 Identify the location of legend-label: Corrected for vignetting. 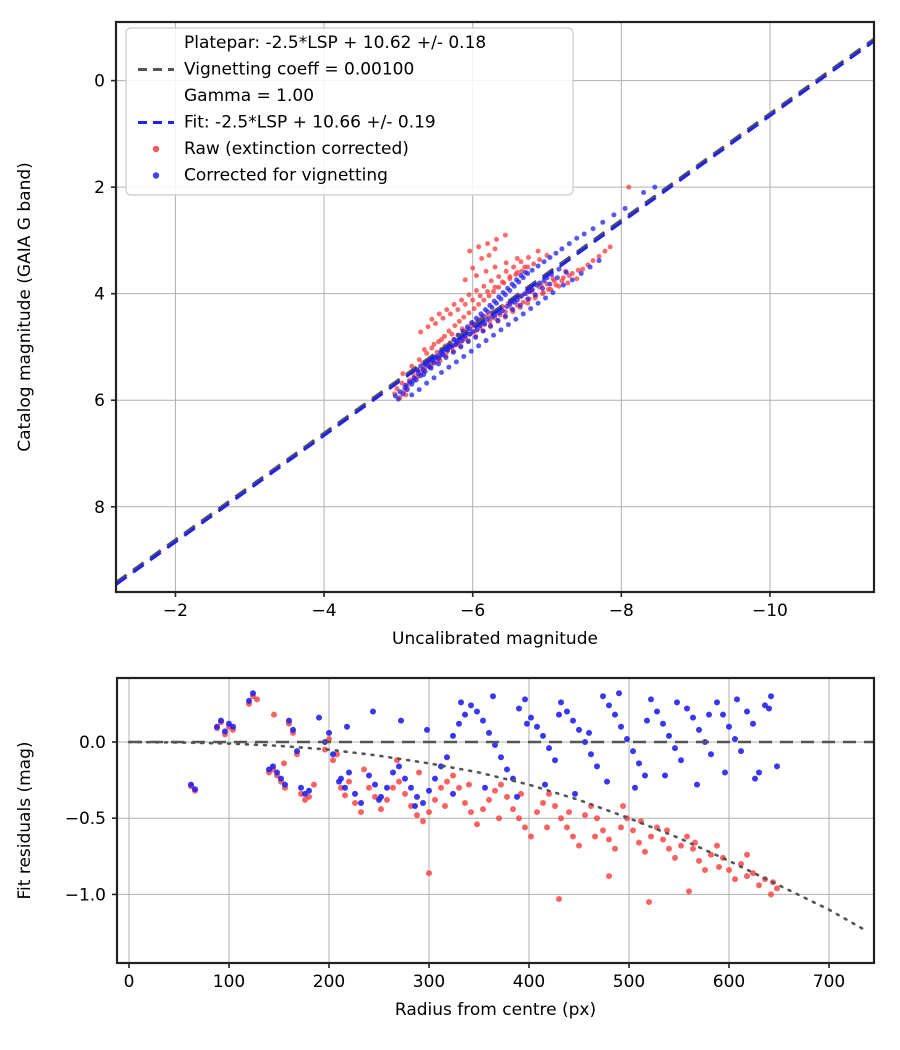
(286, 176).